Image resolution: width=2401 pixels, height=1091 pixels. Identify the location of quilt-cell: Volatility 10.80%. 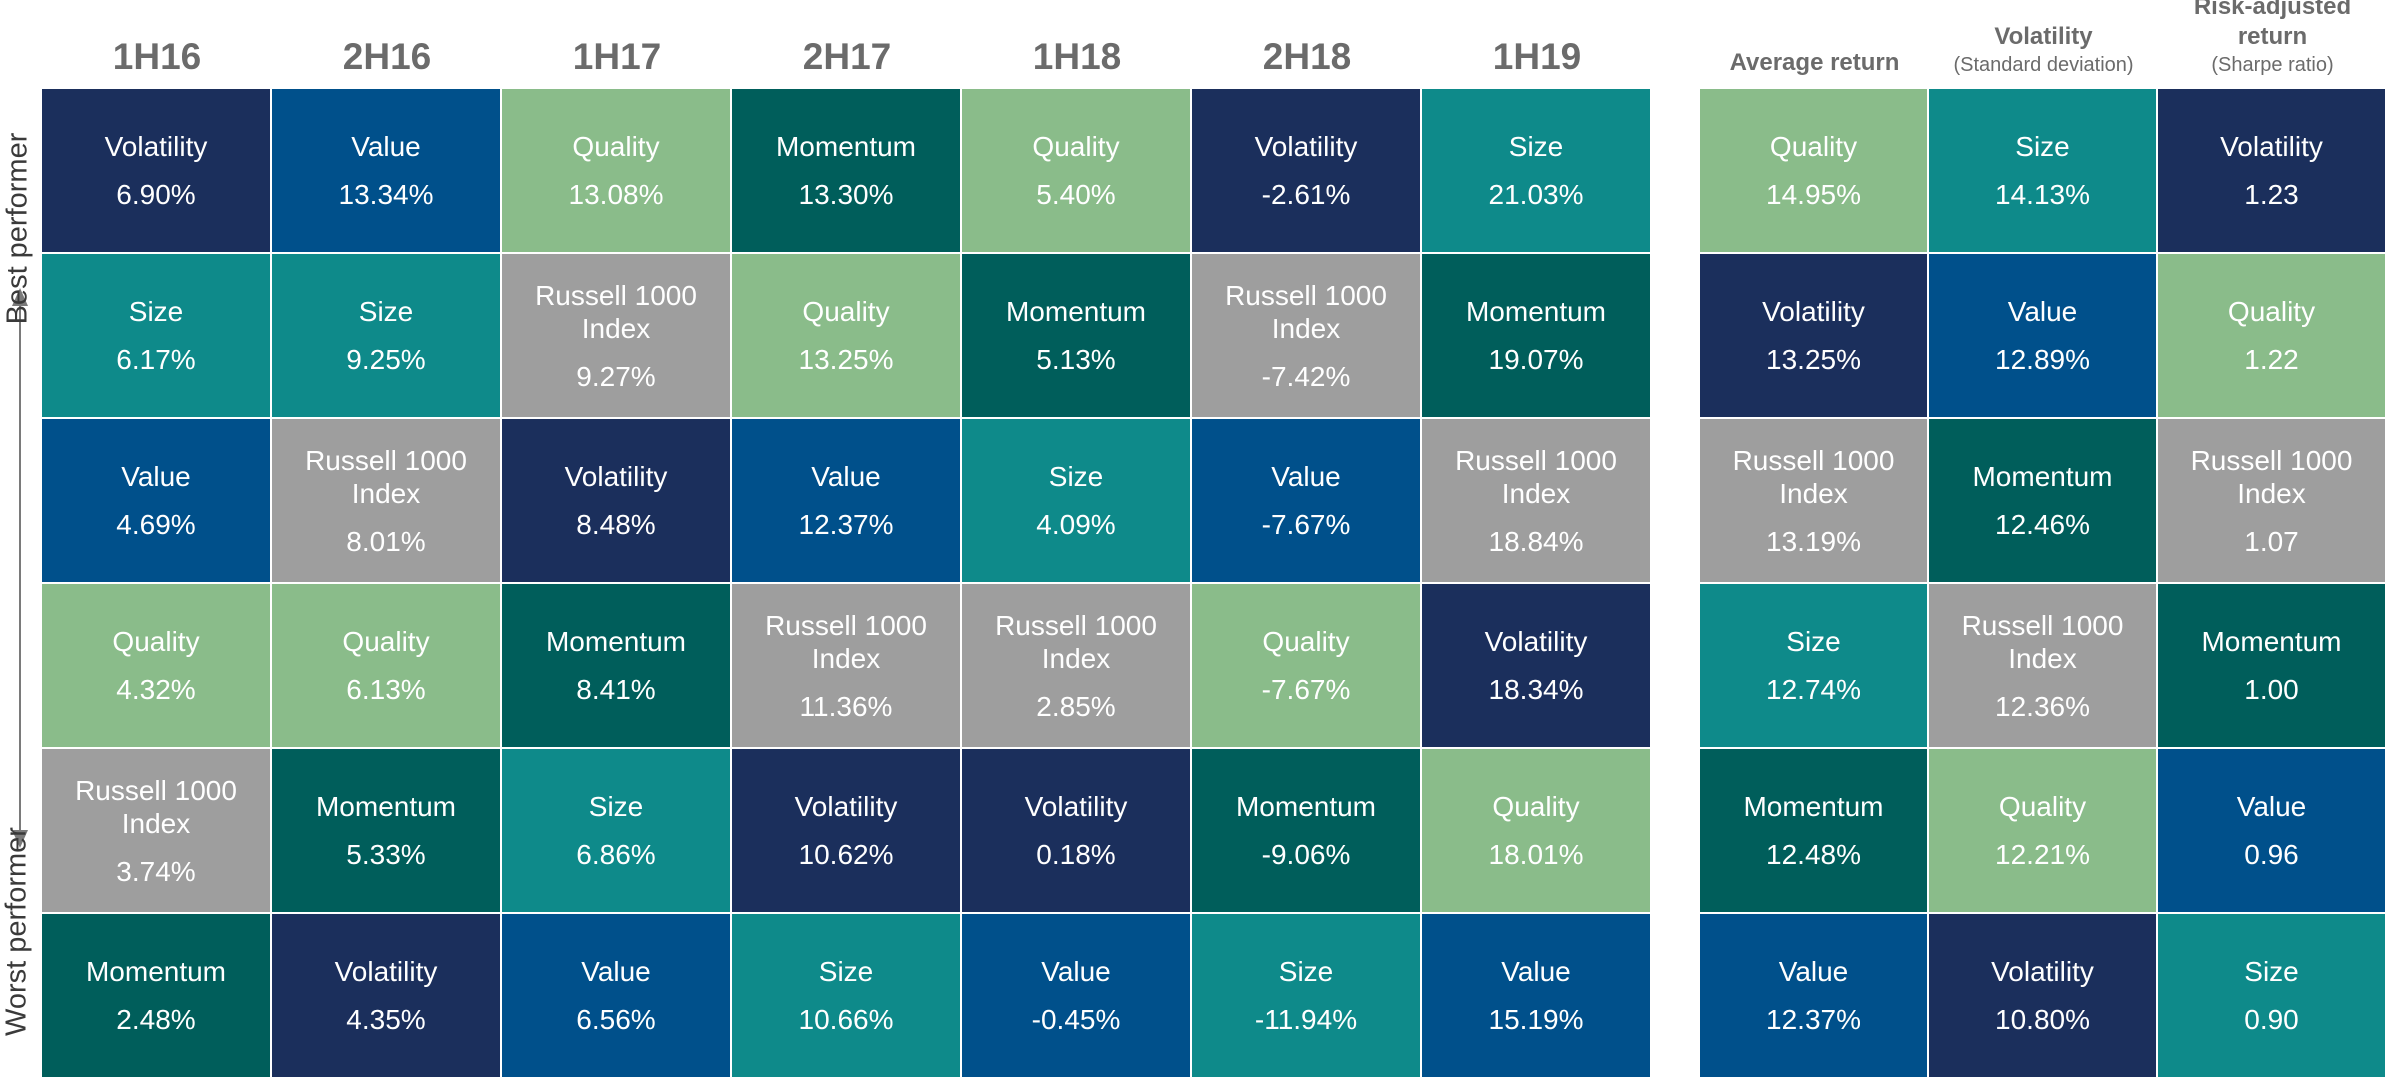
(2043, 996).